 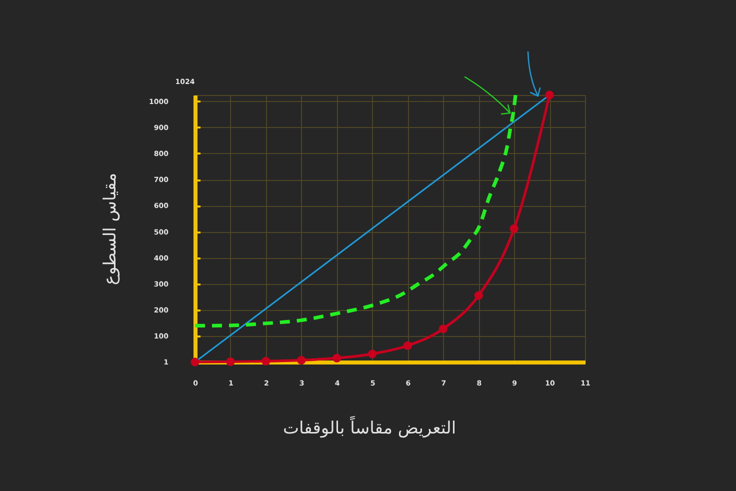 What do you see at coordinates (369, 426) in the screenshot?
I see `x-axis-title: التعريض مقاساً بالوقفات` at bounding box center [369, 426].